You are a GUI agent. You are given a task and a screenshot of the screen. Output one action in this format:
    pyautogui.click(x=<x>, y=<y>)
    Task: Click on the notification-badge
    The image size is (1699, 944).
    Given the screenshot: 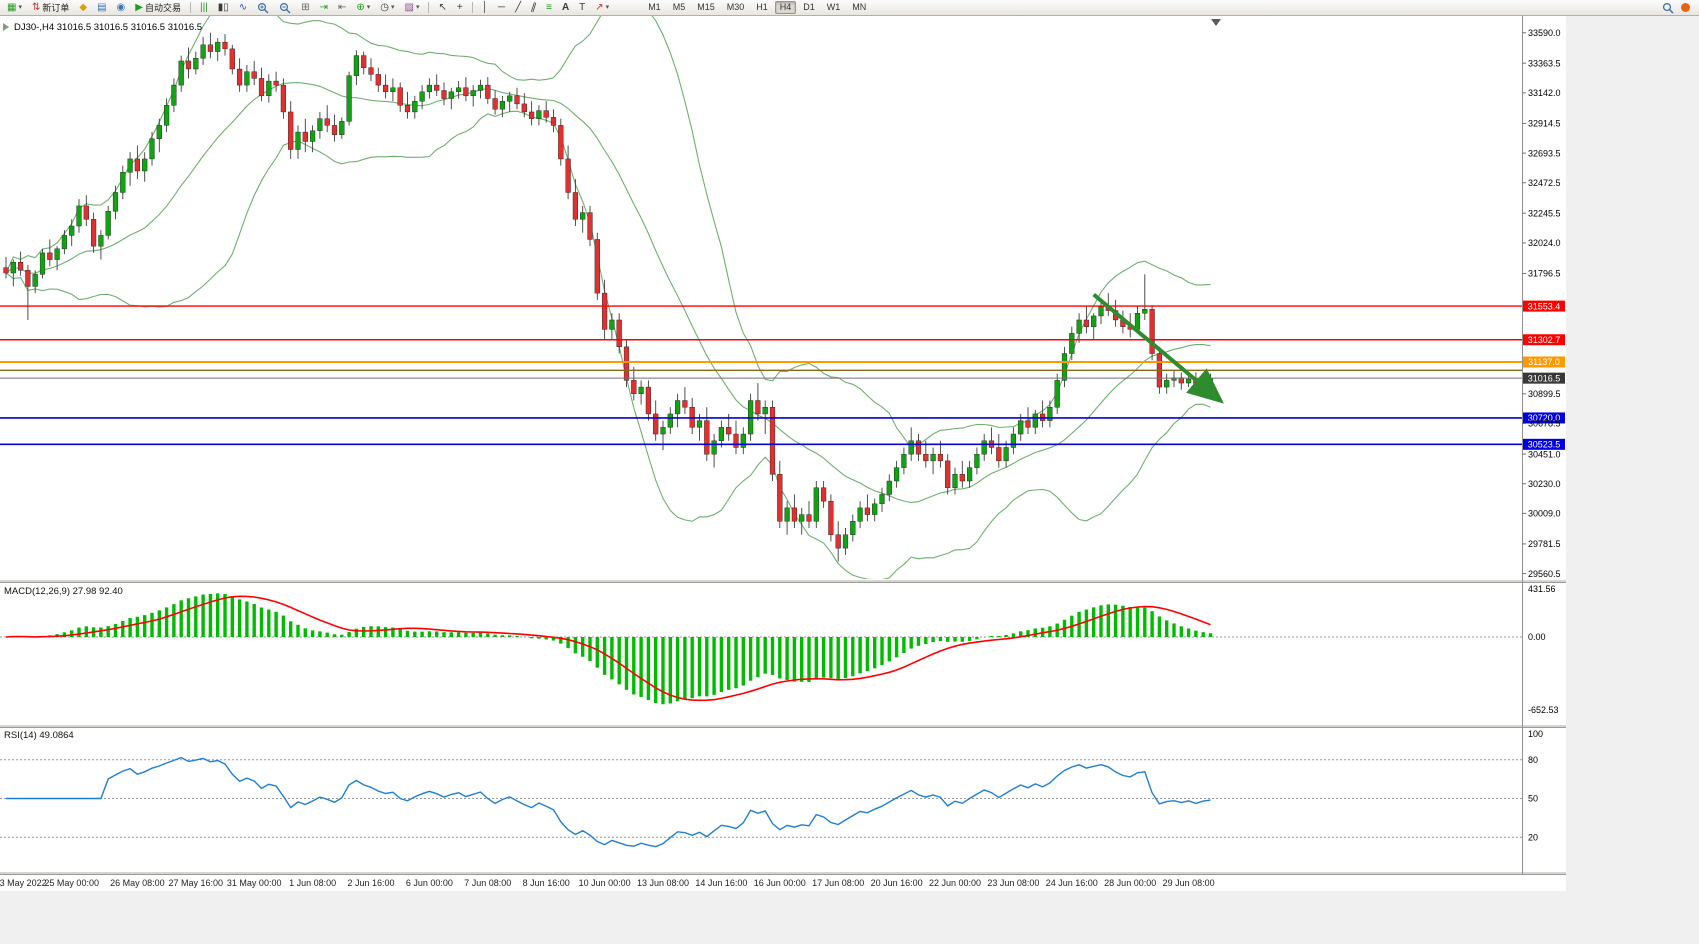 What is the action you would take?
    pyautogui.click(x=1685, y=7)
    